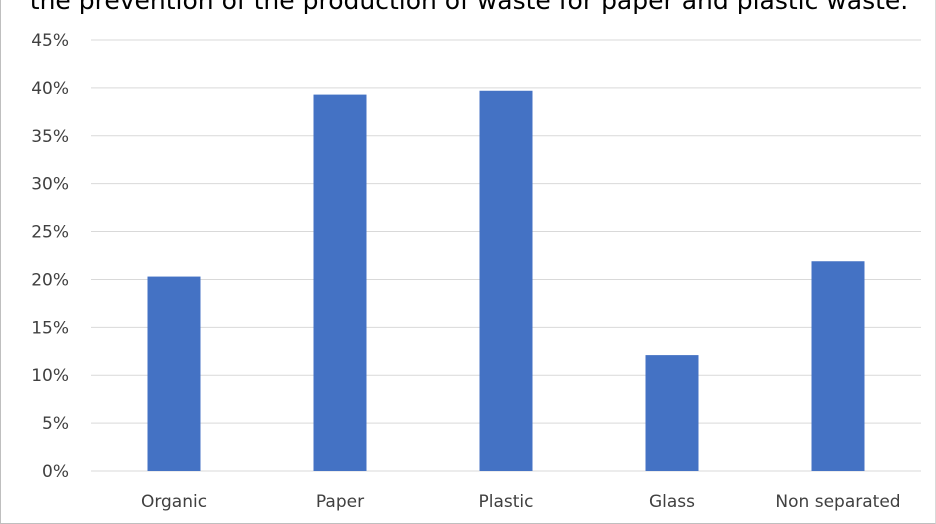 Image resolution: width=936 pixels, height=524 pixels. I want to click on x-tick-label: Glass, so click(672, 502).